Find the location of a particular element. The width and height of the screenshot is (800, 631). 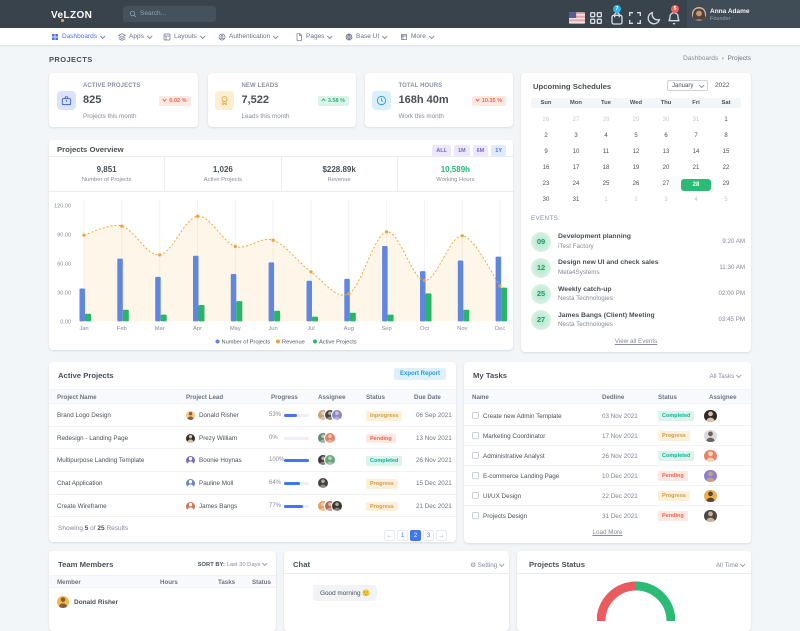

svg-text: May is located at coordinates (235, 329).